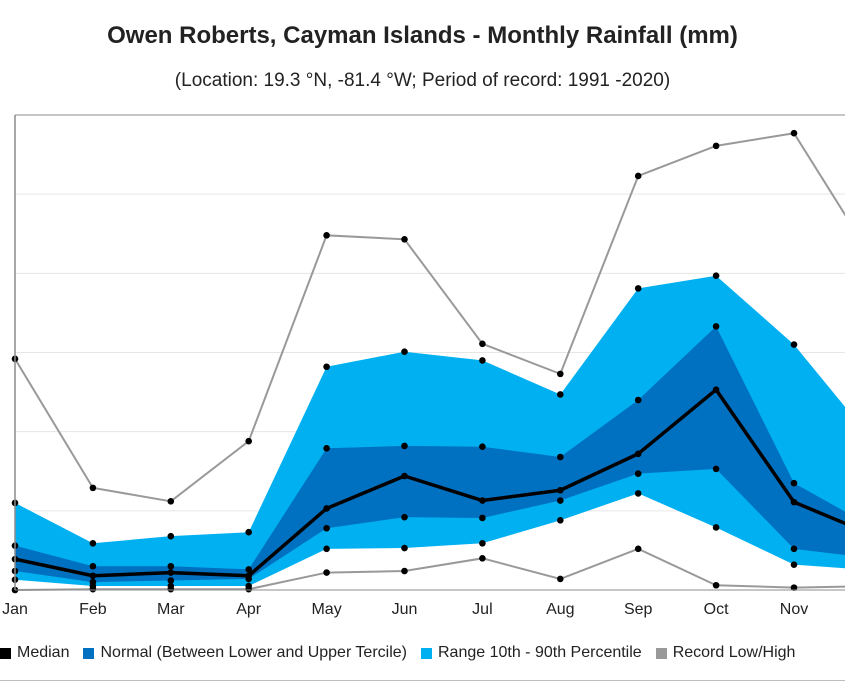 This screenshot has height=684, width=845. What do you see at coordinates (540, 652) in the screenshot?
I see `legend-label-range: Range 10th - 90th Percentile` at bounding box center [540, 652].